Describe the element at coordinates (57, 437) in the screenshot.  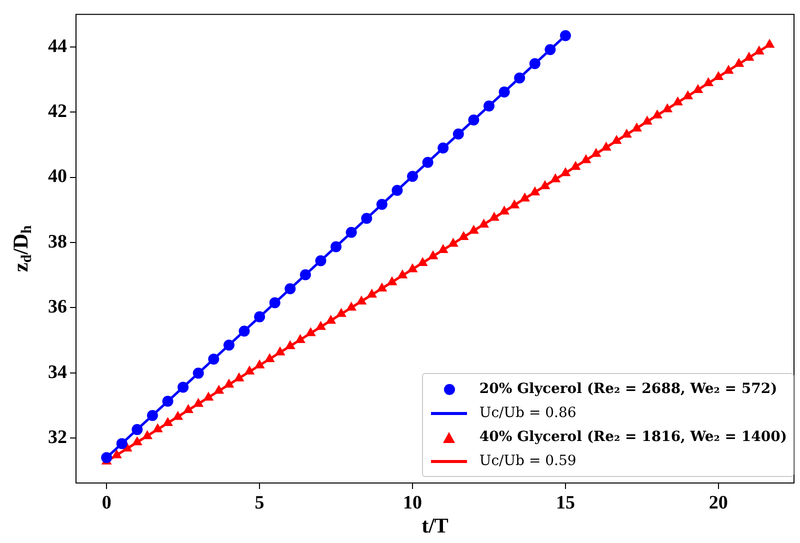
I see `y-tick-label: 32` at that location.